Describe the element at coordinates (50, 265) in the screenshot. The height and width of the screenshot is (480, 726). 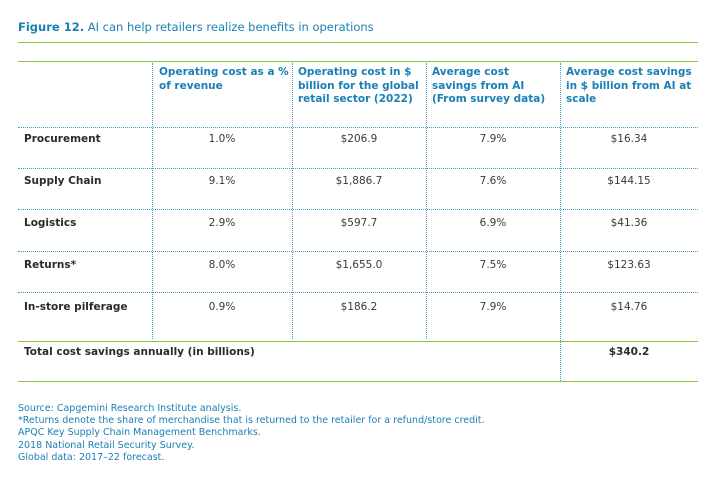
I see `row-label: Returns*` at that location.